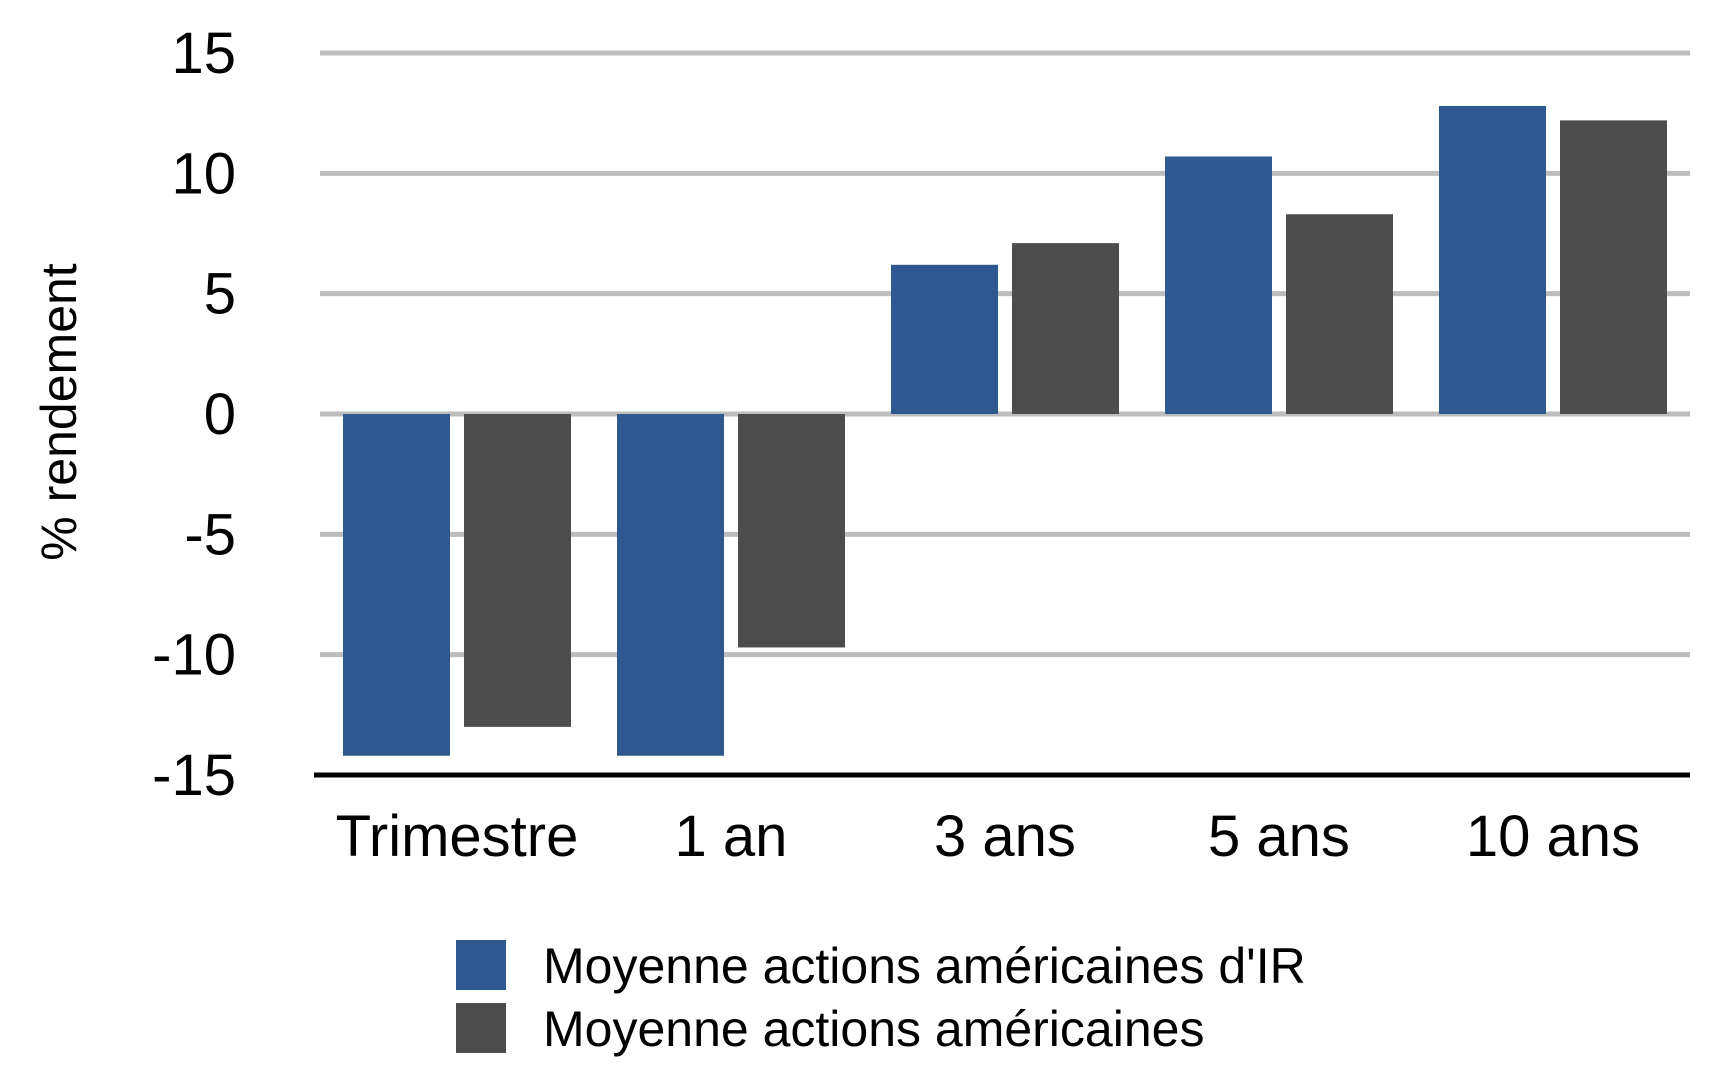  Describe the element at coordinates (203, 53) in the screenshot. I see `y-tick-label: 15` at that location.